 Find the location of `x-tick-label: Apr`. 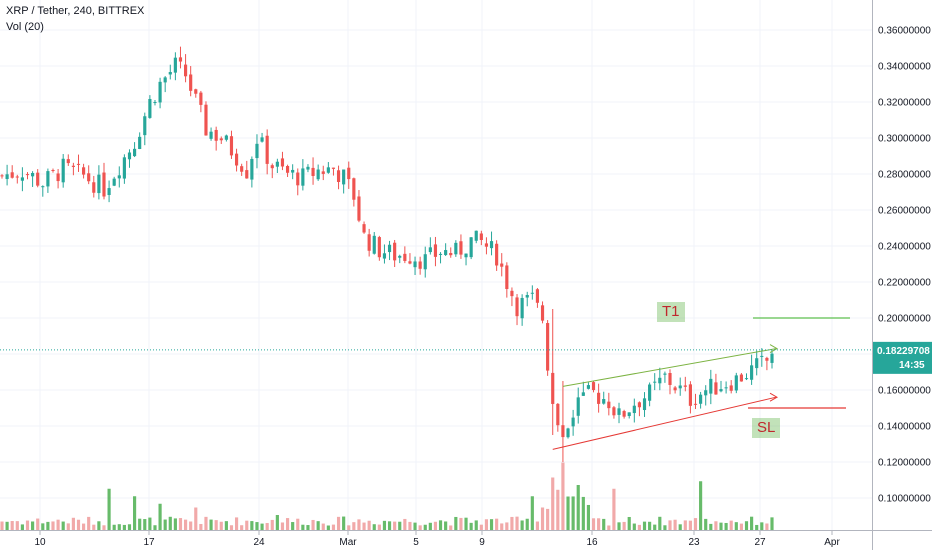

x-tick-label: Apr is located at coordinates (832, 542).